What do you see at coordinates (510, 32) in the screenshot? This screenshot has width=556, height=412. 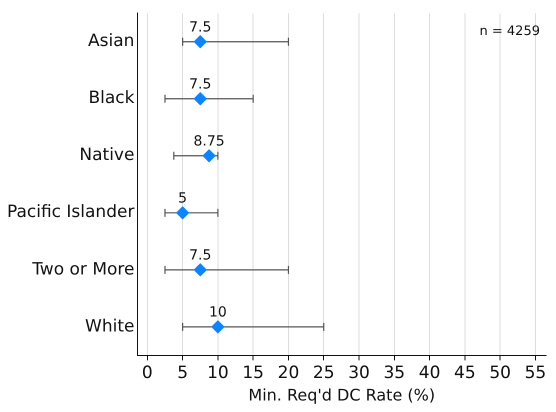 I see `annotation: n = 4259` at bounding box center [510, 32].